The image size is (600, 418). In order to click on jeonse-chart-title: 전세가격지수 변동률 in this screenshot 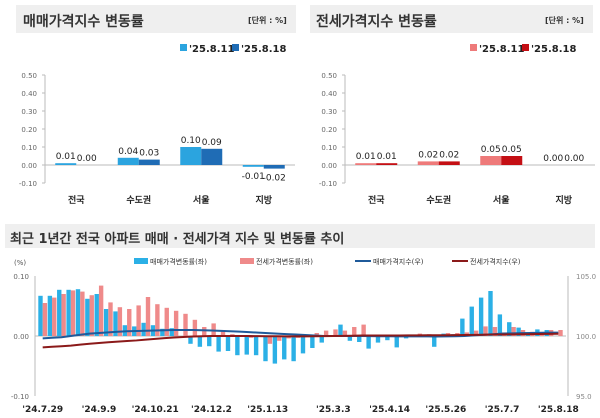, I will do `click(376, 22)`.